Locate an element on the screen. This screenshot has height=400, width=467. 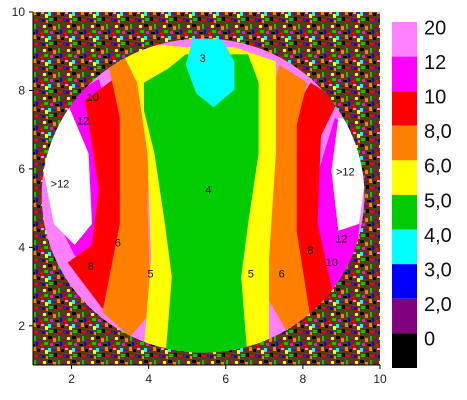
colorbar-label: 6,0 is located at coordinates (438, 167).